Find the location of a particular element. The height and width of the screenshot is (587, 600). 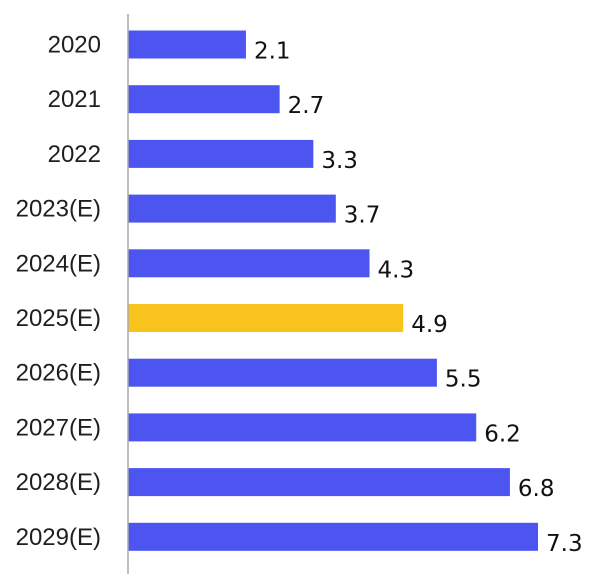

category-label-2022: 2022 is located at coordinates (74, 154).